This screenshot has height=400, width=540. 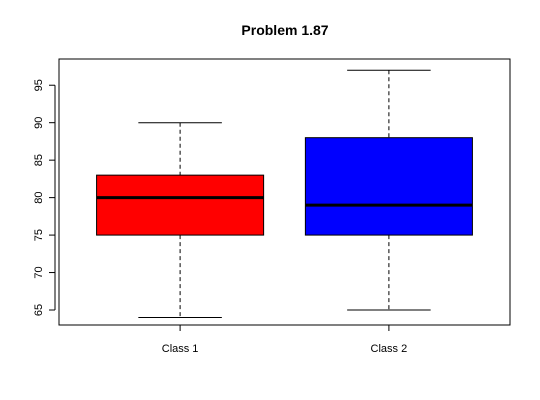 What do you see at coordinates (39, 197) in the screenshot?
I see `y-tick-label: 80` at bounding box center [39, 197].